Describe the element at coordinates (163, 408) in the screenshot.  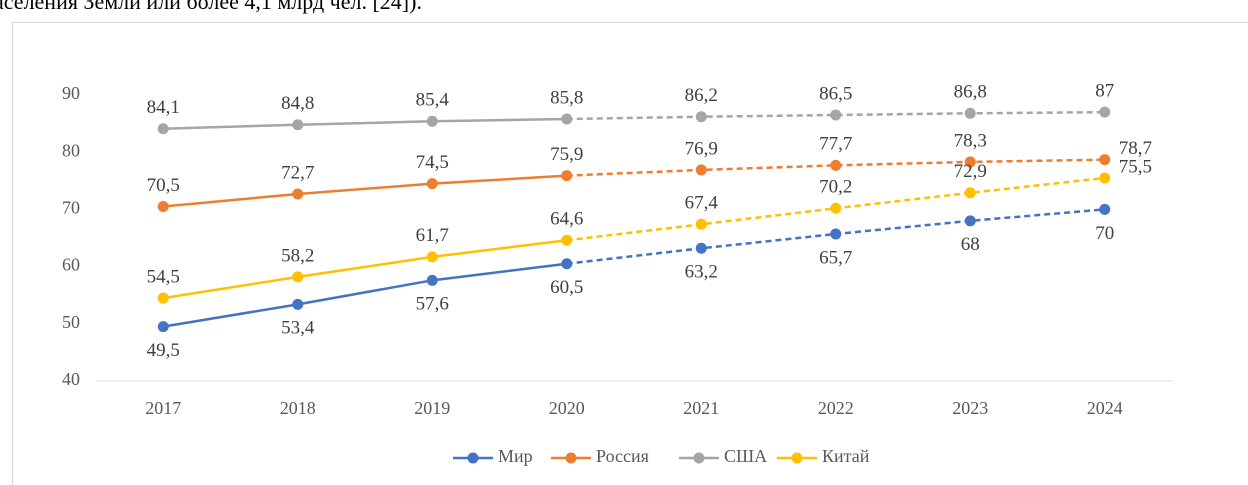
I see `x-tick-label: 2017` at that location.